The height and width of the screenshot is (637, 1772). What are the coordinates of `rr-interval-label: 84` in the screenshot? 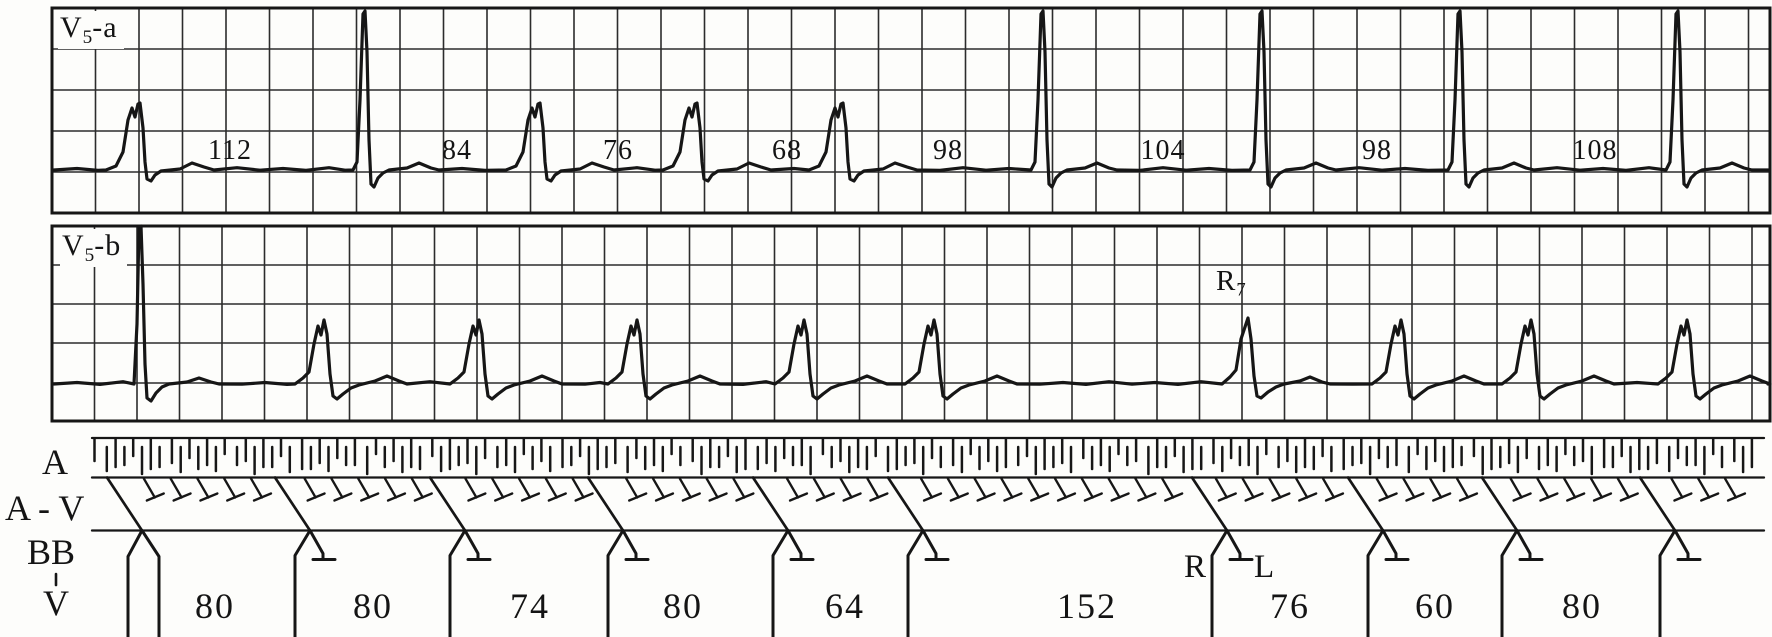 It's located at (457, 150).